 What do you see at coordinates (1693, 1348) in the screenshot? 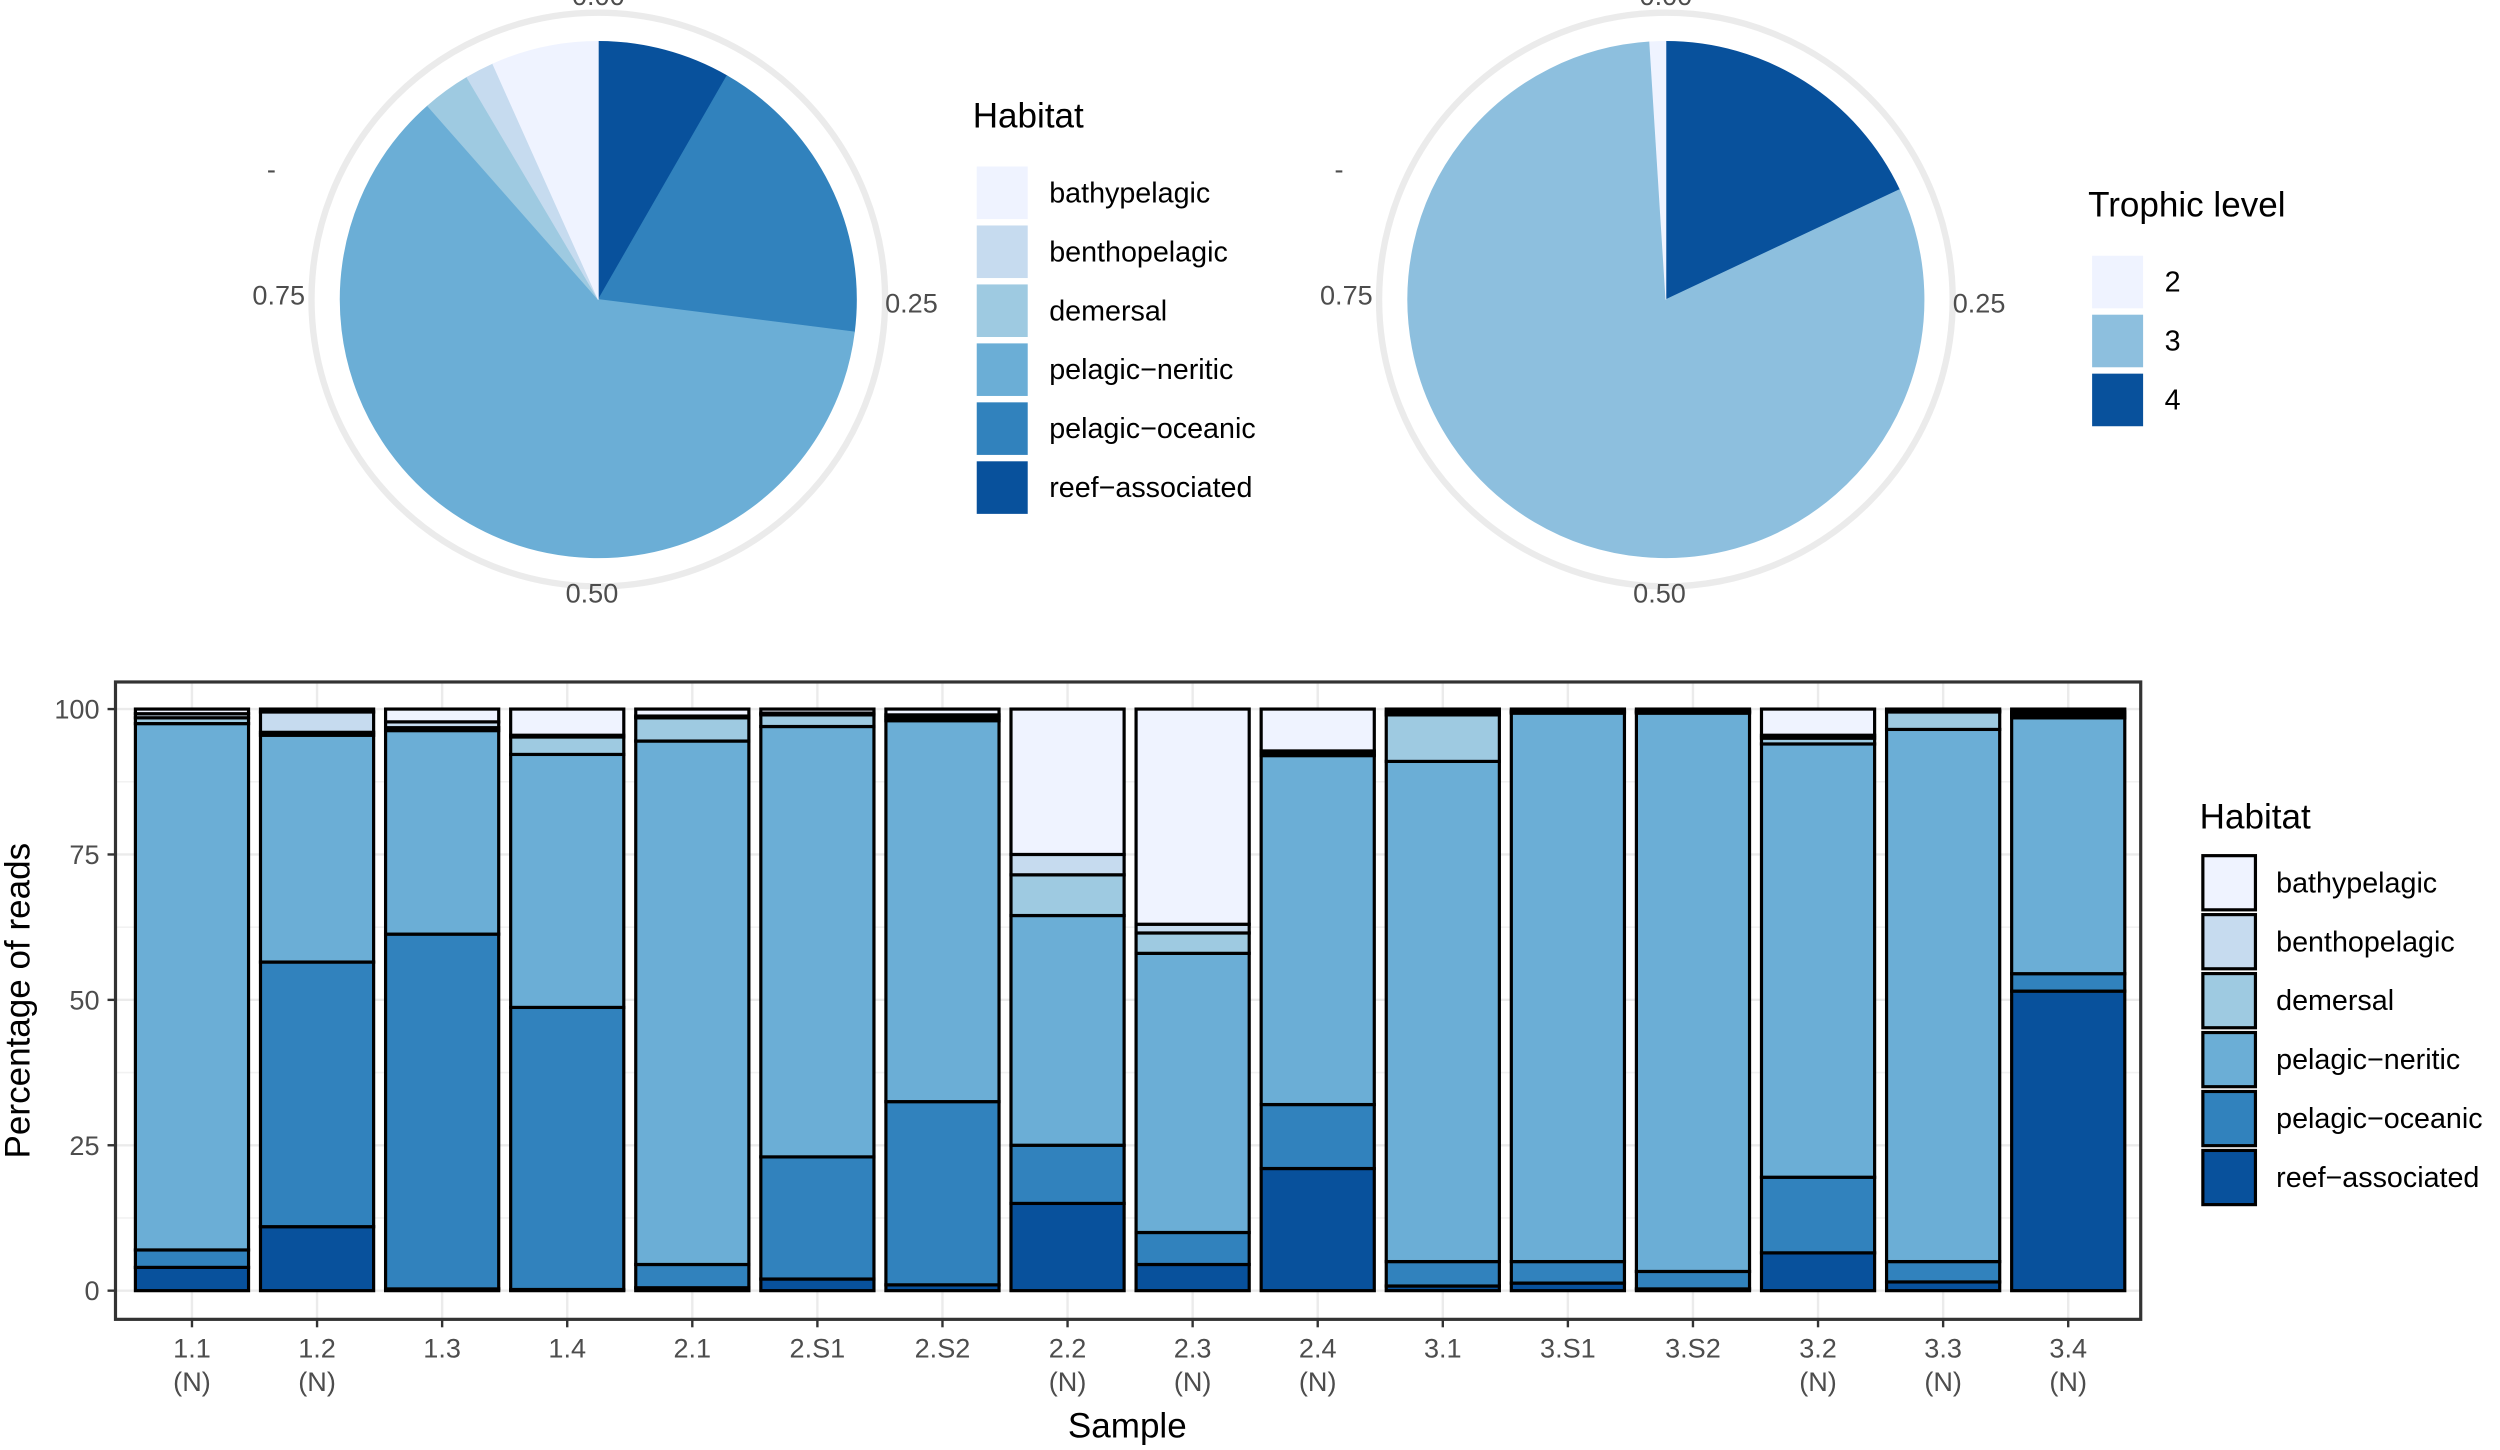
I see `x-tick-label: 3.S2` at bounding box center [1693, 1348].